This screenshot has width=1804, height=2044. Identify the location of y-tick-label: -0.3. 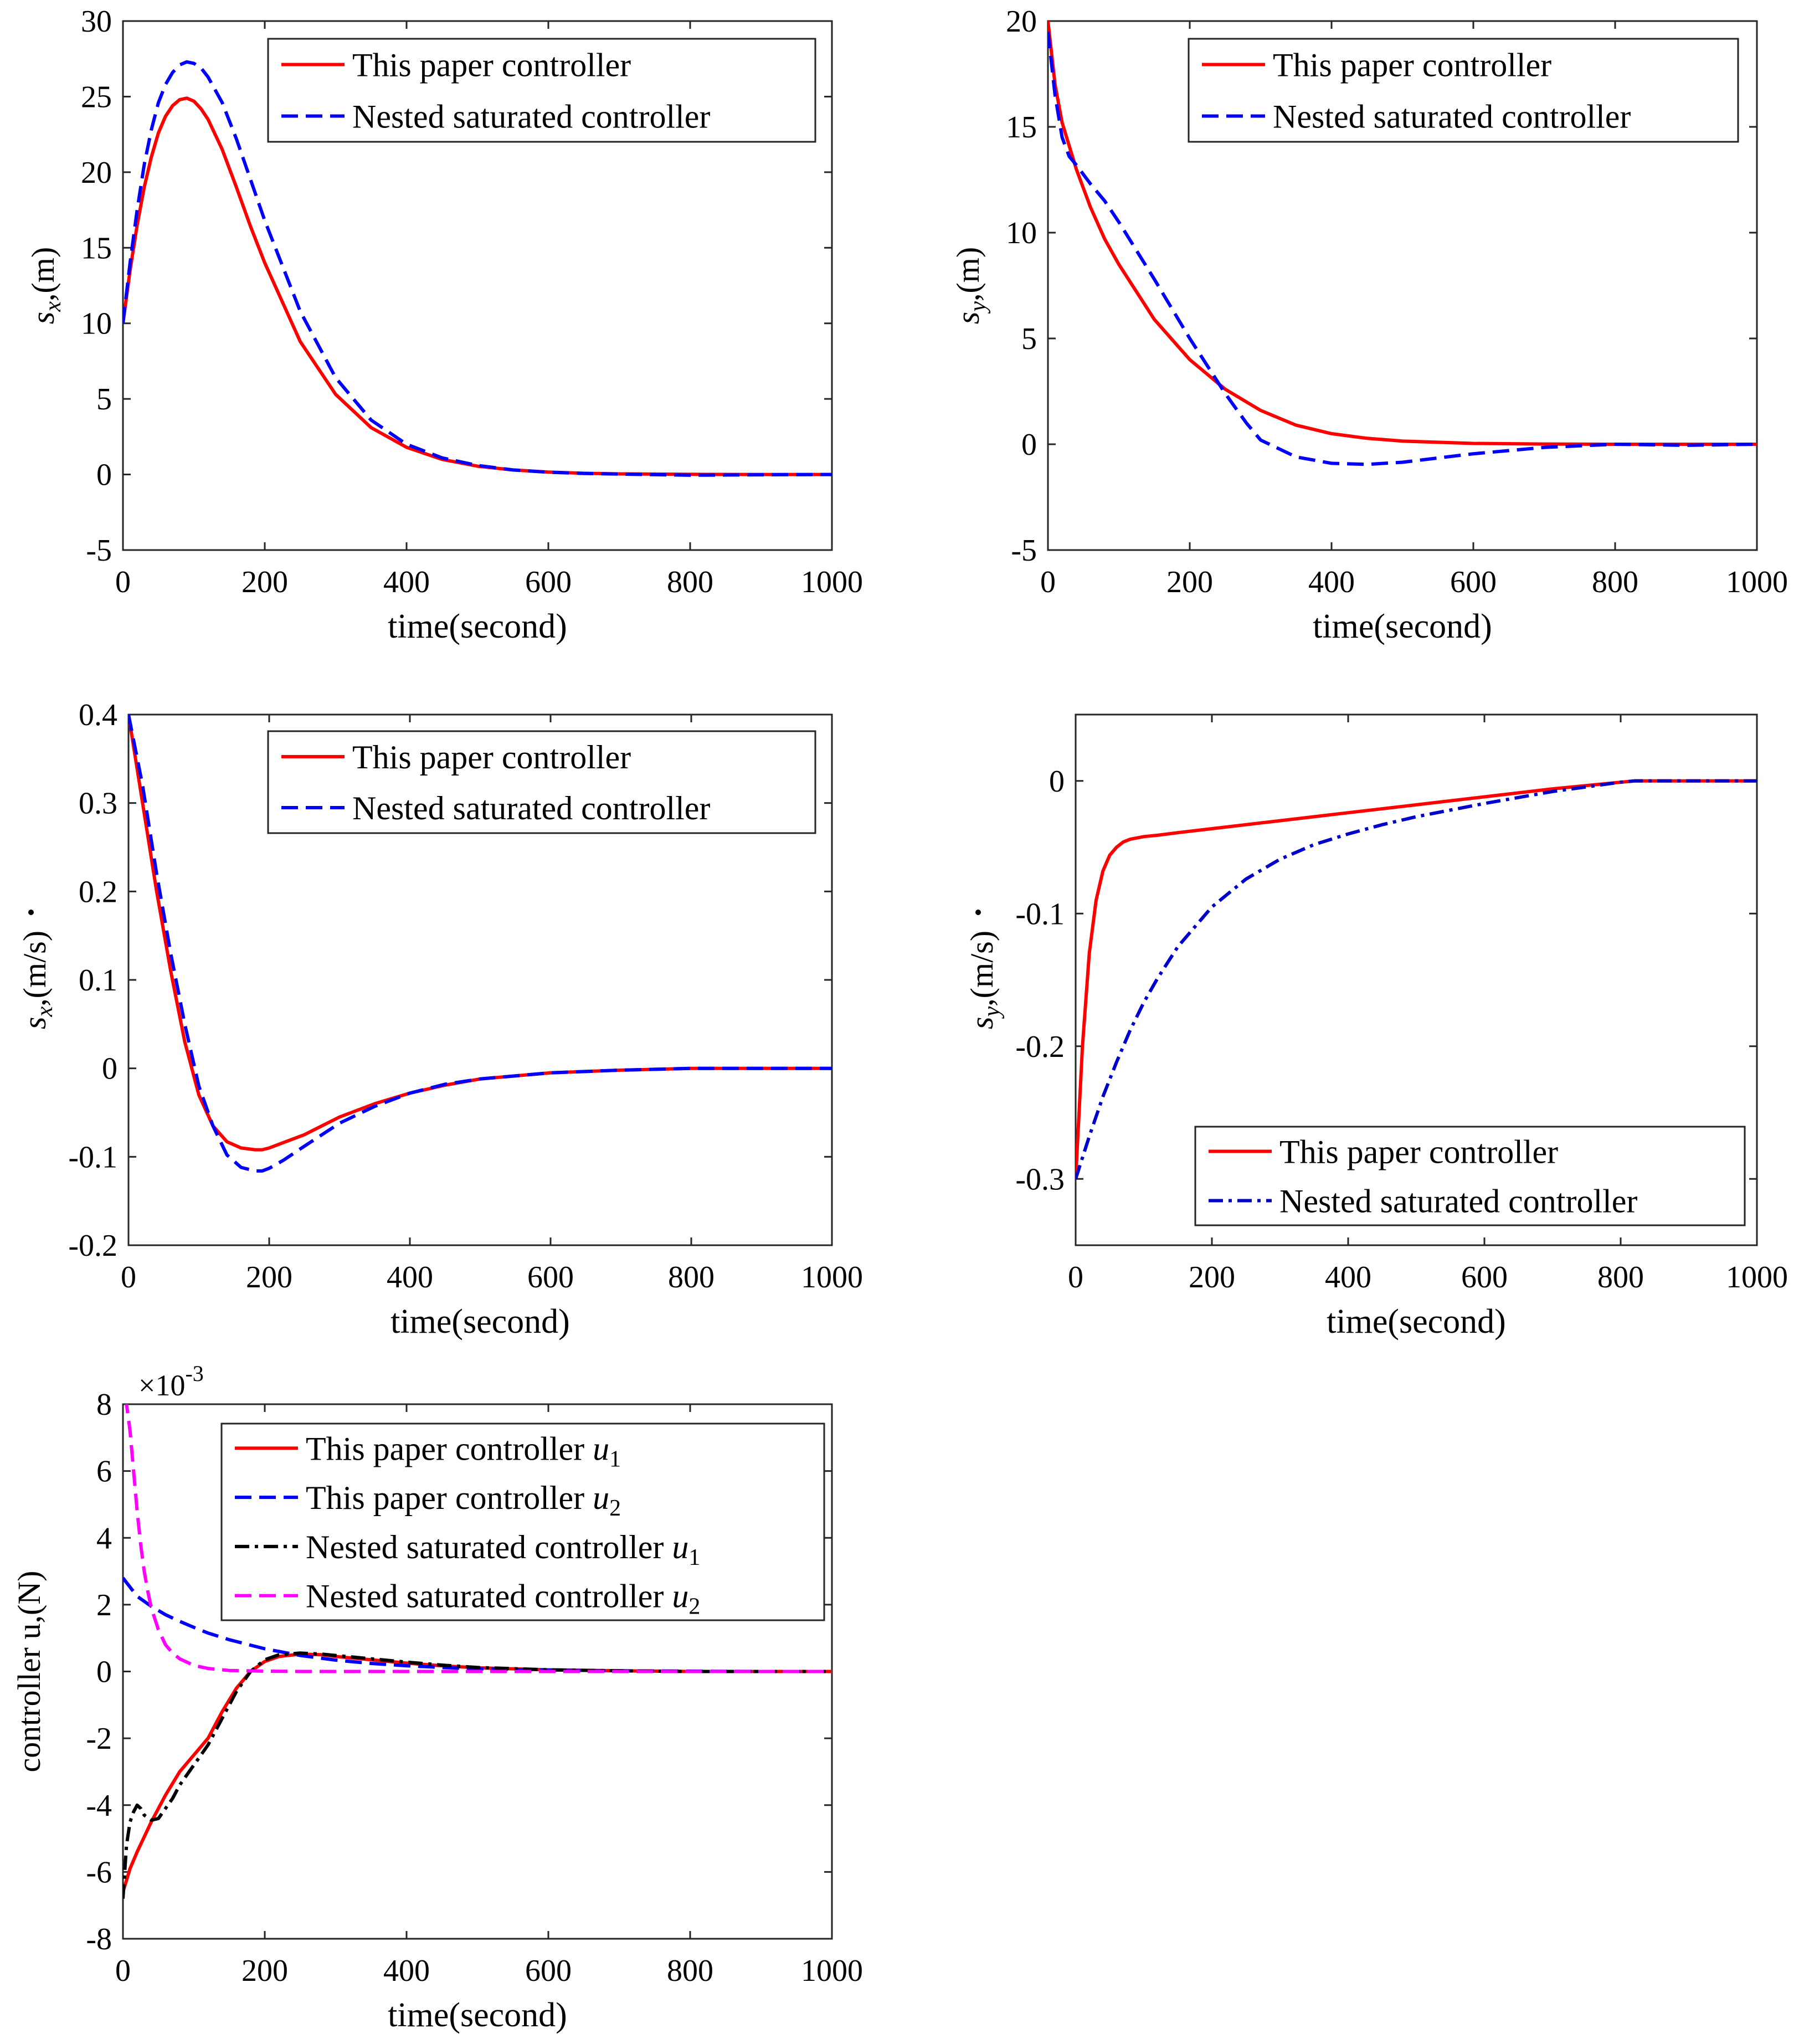
(1040, 1179).